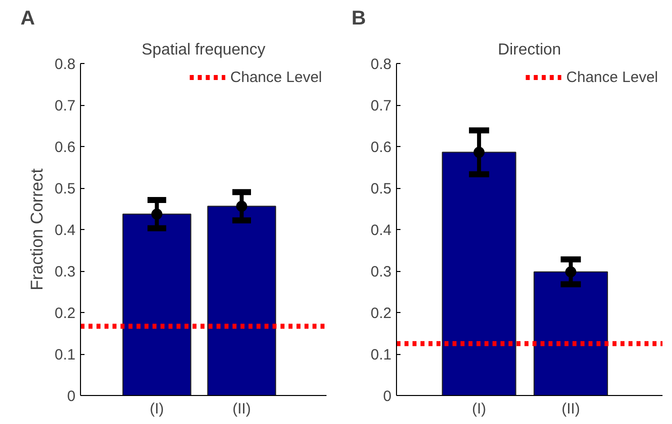  I want to click on y-axis-title: Fraction Correct, so click(37, 229).